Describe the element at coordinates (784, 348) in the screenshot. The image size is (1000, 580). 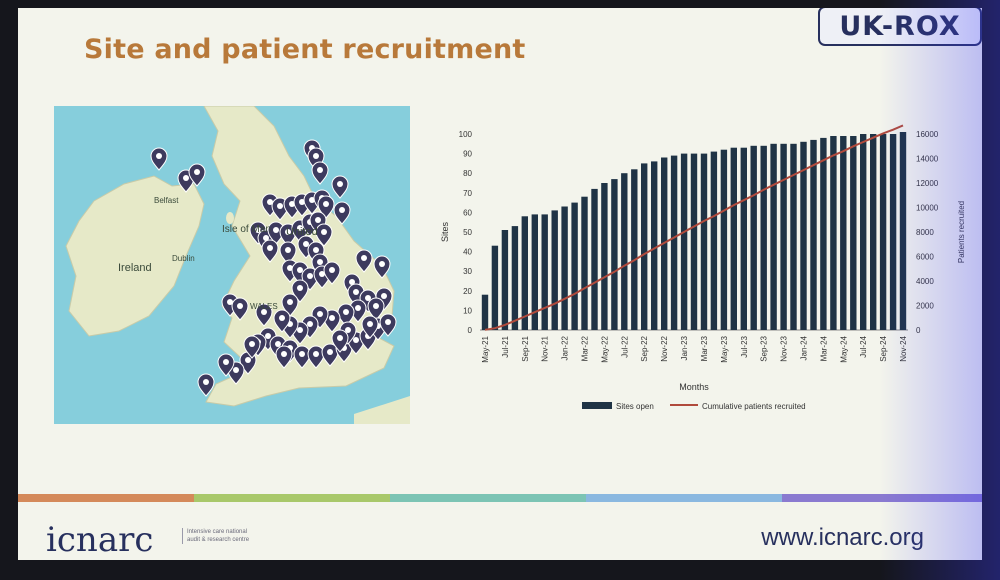
I see `x-tick-label: Nov-23` at that location.